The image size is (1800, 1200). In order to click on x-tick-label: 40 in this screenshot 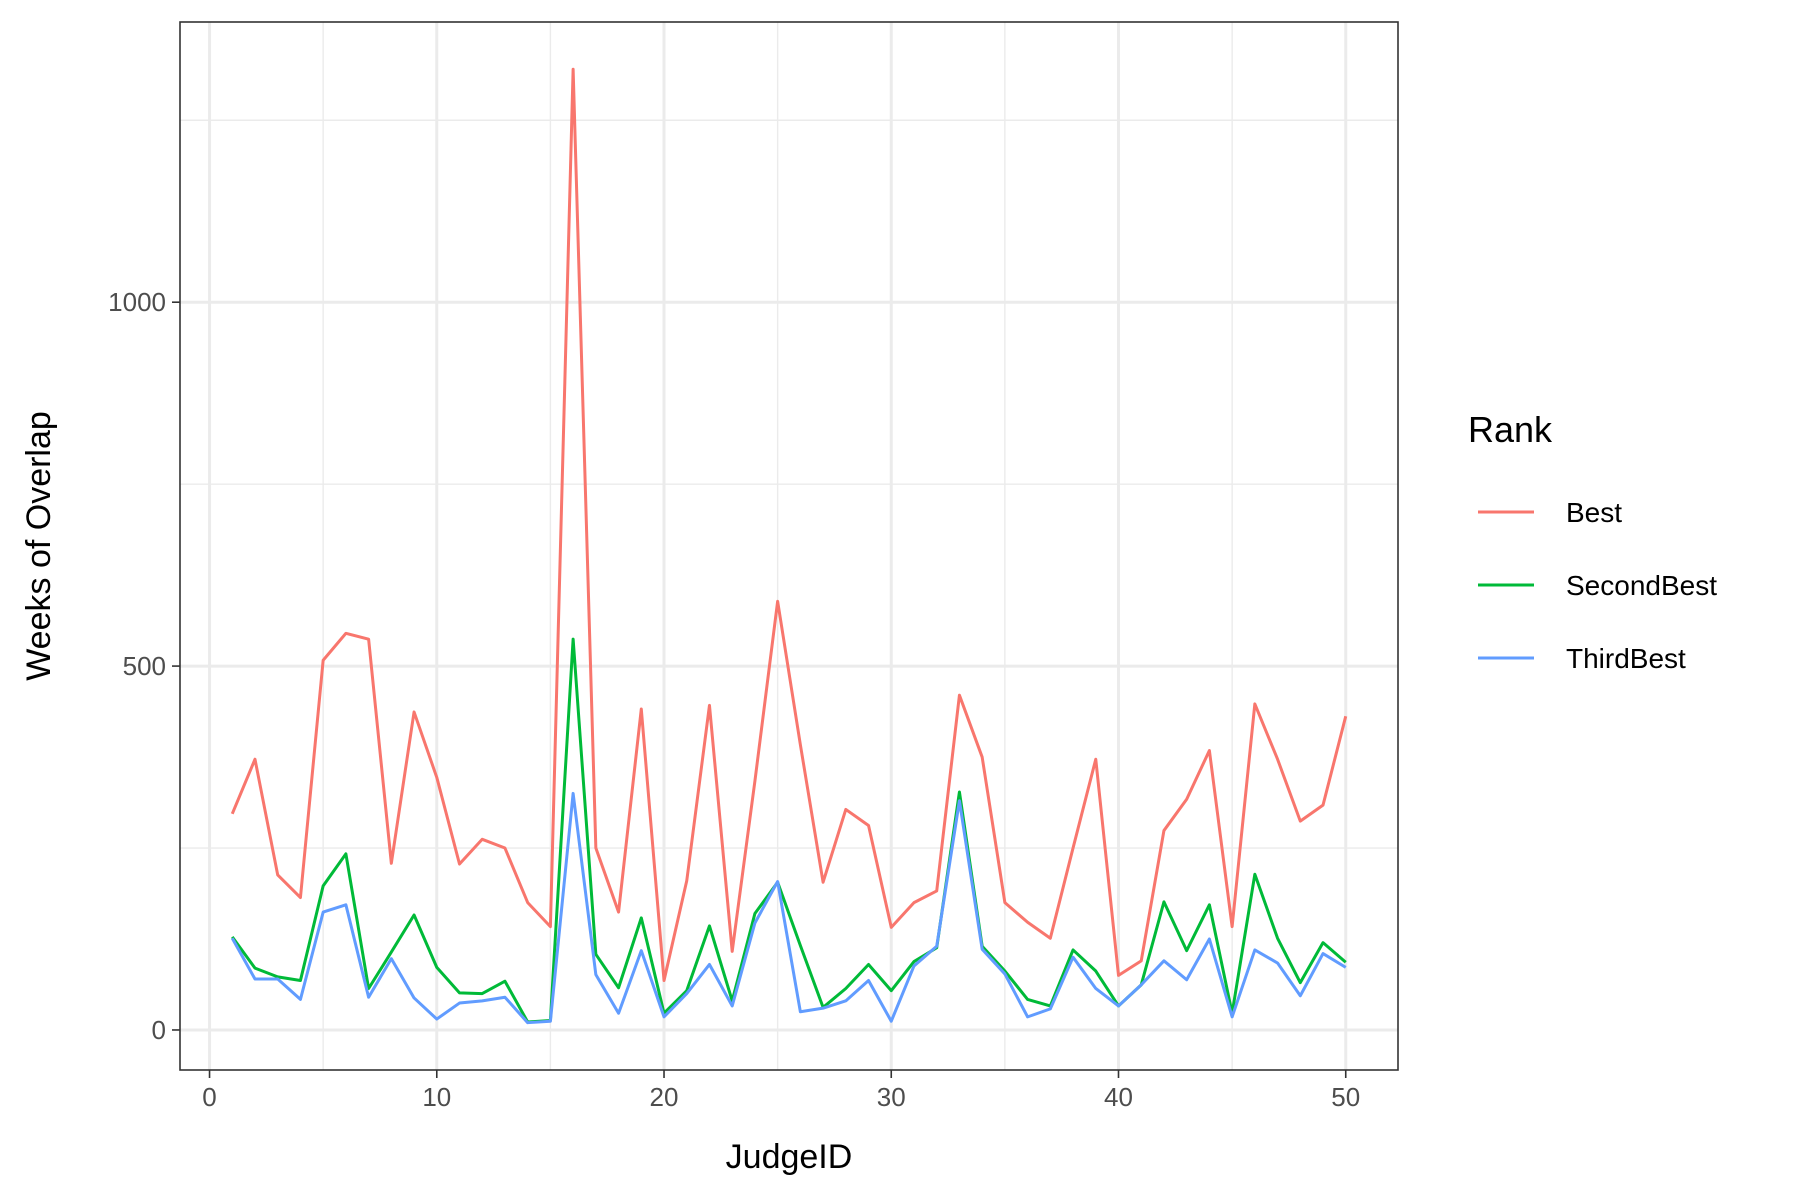, I will do `click(1118, 1097)`.